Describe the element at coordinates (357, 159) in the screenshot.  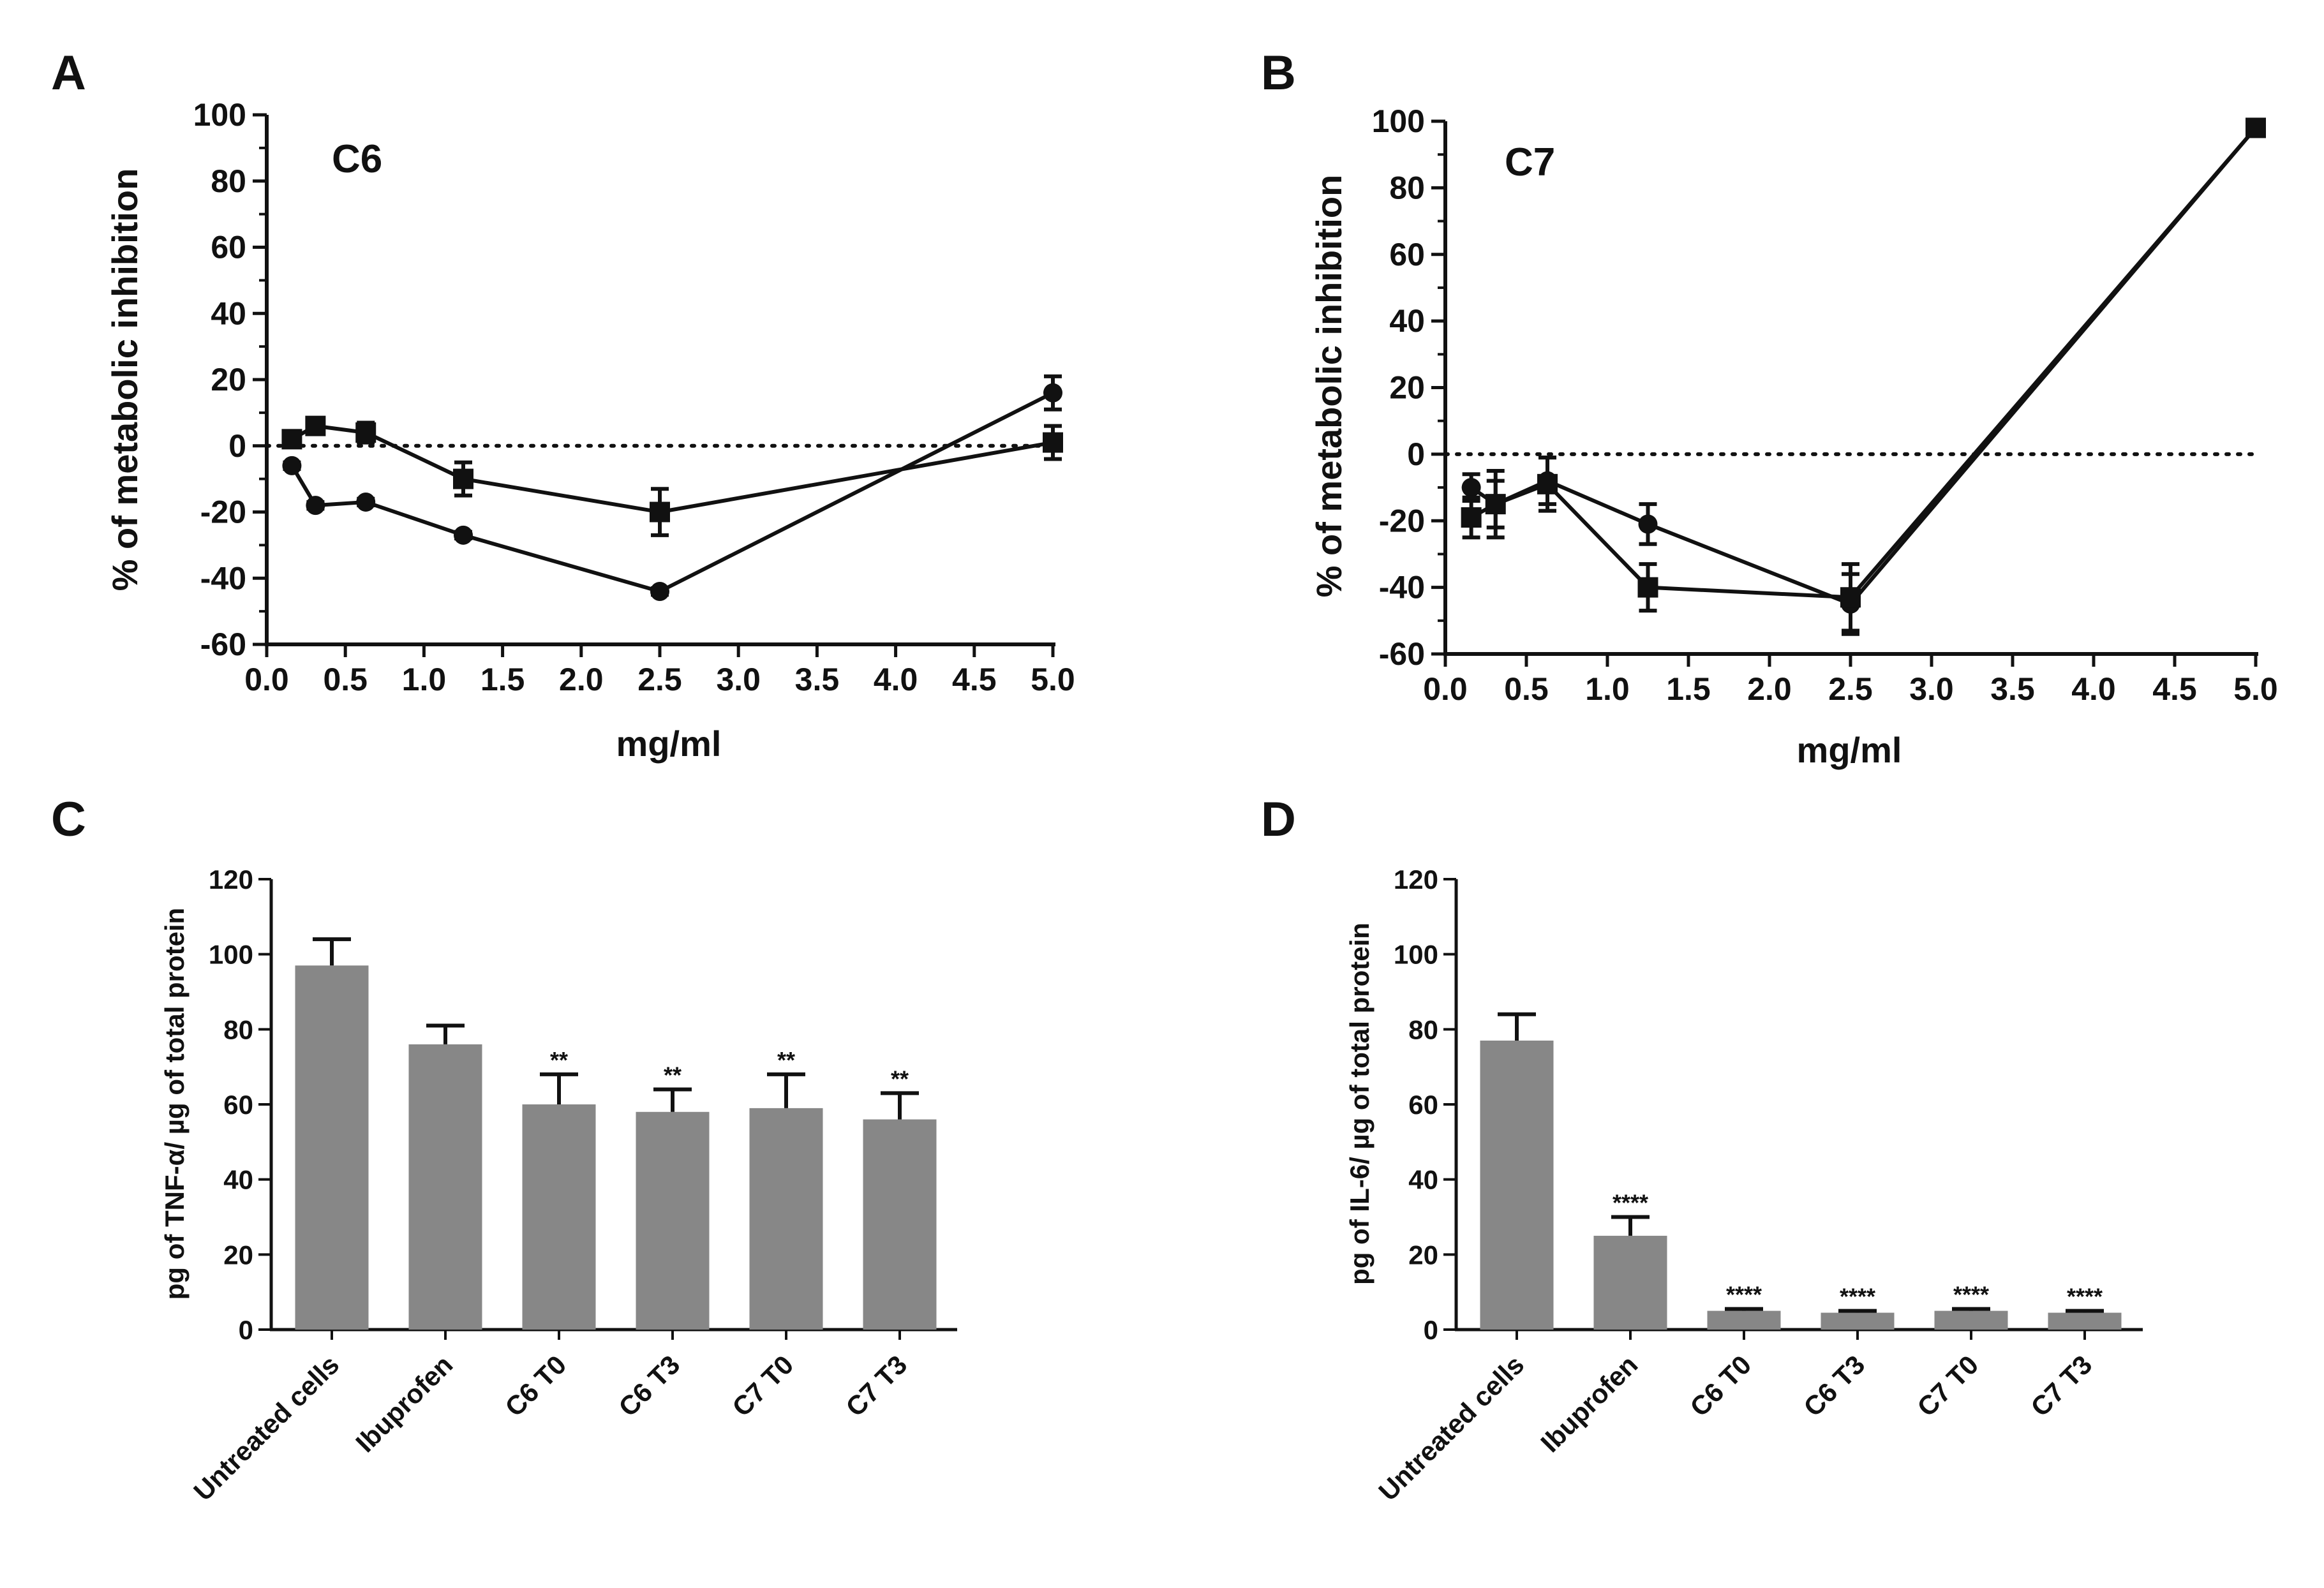
I see `chart-title: C6` at that location.